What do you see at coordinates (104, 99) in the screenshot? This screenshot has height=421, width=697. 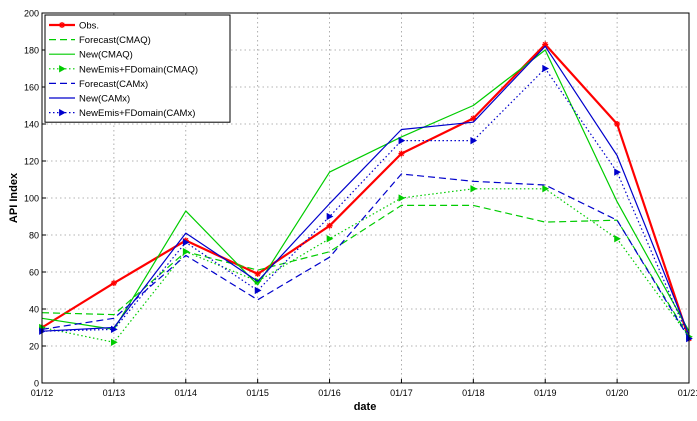 I see `legend-label: New(CAMx)` at bounding box center [104, 99].